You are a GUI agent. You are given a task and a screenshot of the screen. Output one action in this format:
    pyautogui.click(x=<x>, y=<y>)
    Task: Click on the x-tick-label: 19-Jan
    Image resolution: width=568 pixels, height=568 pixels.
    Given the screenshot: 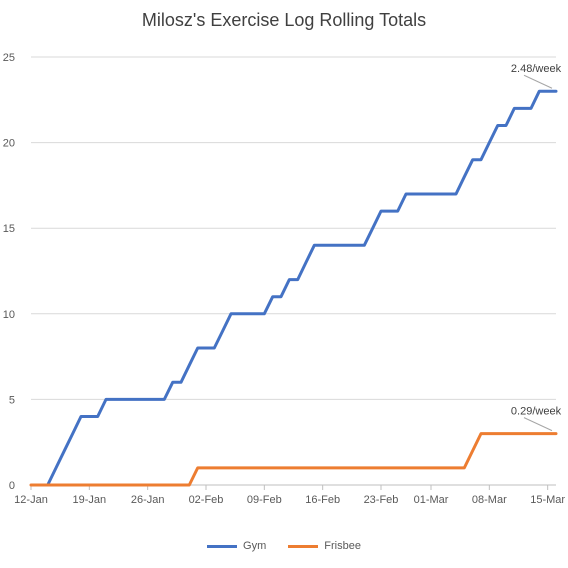 What is the action you would take?
    pyautogui.click(x=90, y=500)
    